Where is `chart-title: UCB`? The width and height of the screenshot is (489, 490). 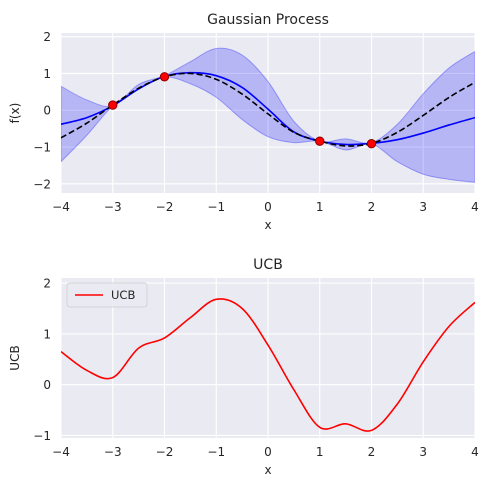 chart-title: UCB is located at coordinates (268, 265).